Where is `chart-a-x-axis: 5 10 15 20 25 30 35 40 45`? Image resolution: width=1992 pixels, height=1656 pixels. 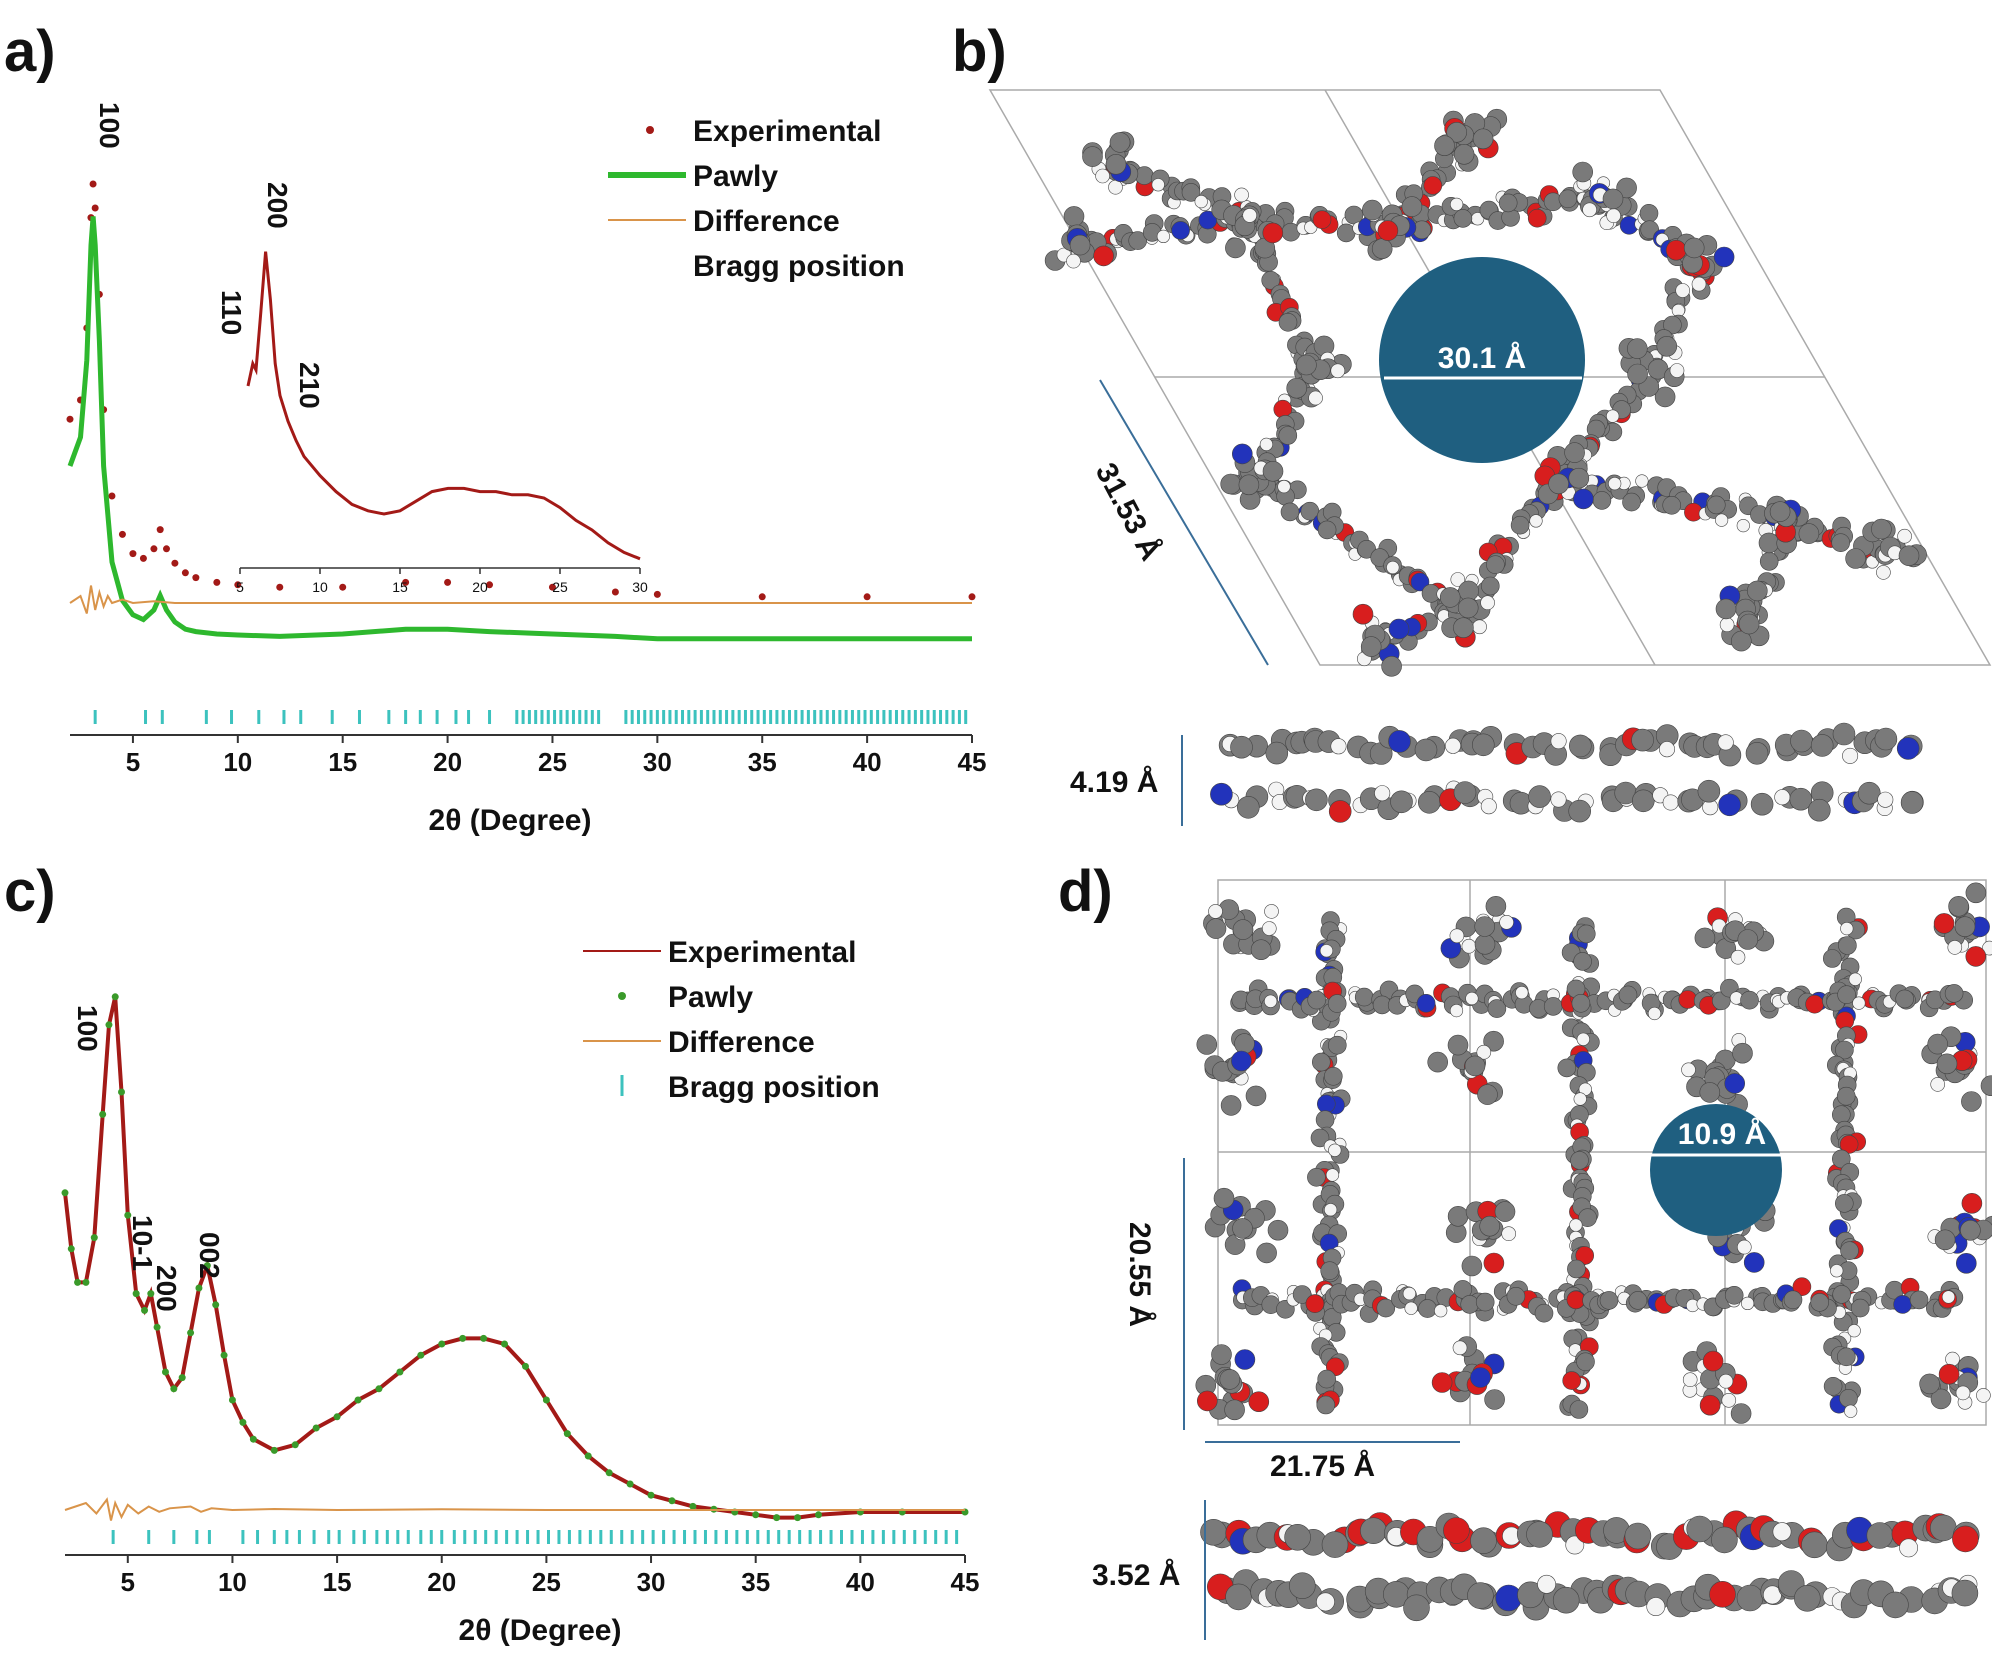
chart-a-x-axis: 5 10 15 20 25 30 35 40 45 is located at coordinates (528, 755).